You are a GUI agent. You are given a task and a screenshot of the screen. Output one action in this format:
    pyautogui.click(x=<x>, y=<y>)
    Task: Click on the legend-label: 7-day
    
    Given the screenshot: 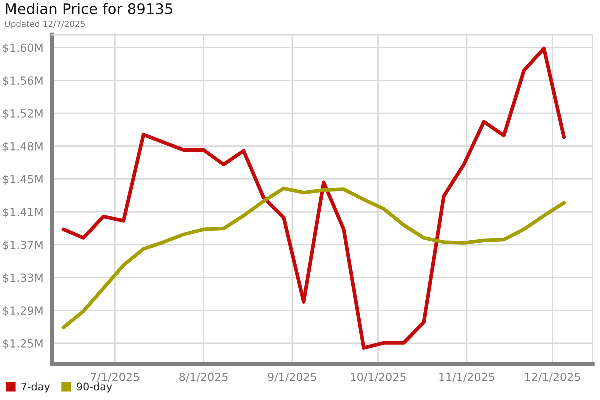 What is the action you would take?
    pyautogui.click(x=36, y=387)
    